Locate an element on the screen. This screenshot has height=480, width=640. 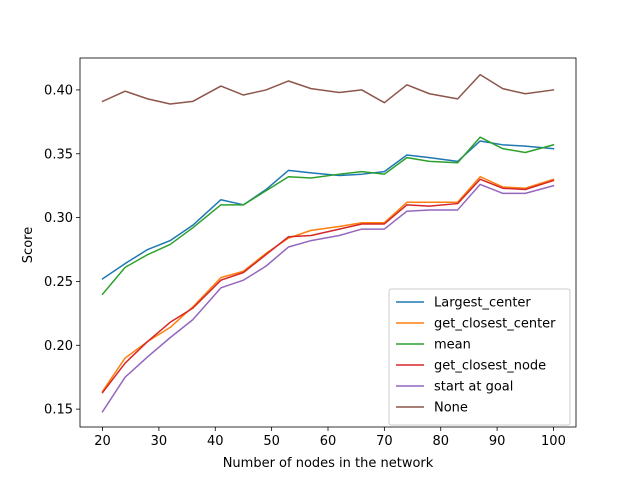
y-tick-label: 0.40 is located at coordinates (58, 90).